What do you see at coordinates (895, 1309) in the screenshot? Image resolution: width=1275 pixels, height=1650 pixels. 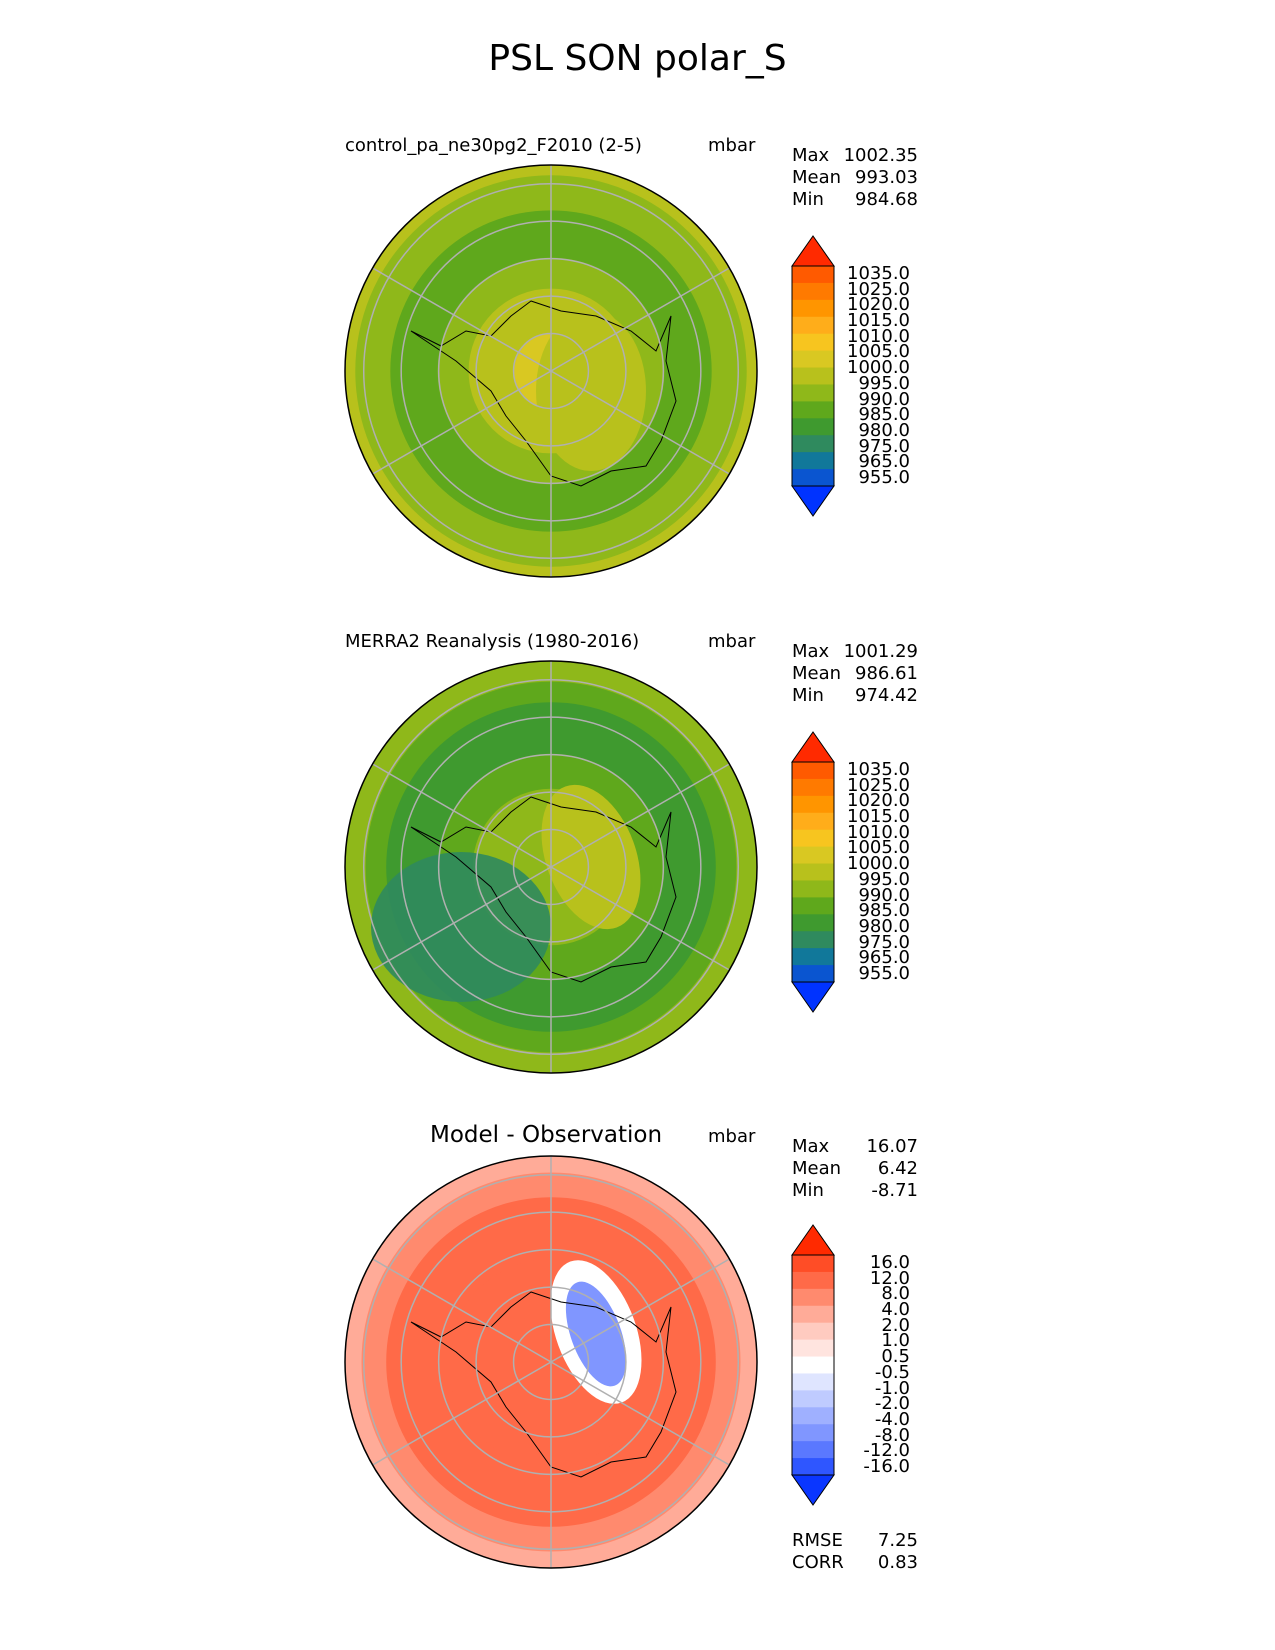 I see `colorbar-tick-label: 4.0` at bounding box center [895, 1309].